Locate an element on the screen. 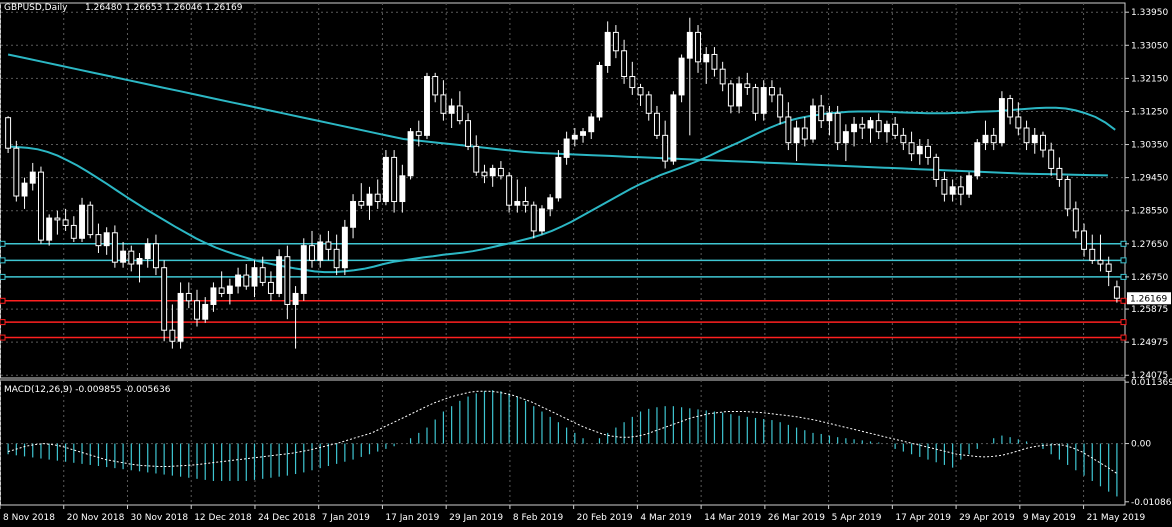  current-price-badge is located at coordinates (1149, 298).